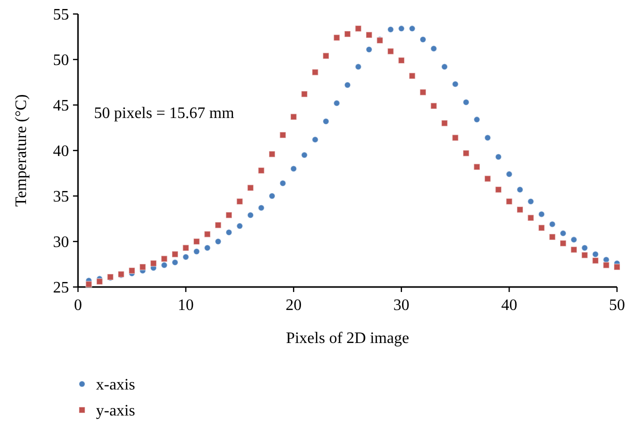 The height and width of the screenshot is (427, 625). I want to click on y-tick-label: 35, so click(61, 197).